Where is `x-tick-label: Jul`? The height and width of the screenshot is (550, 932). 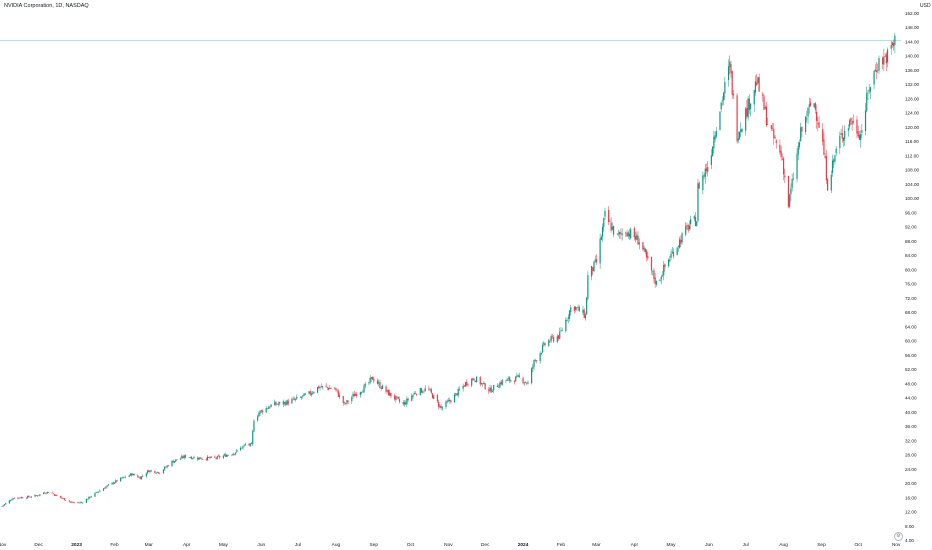 x-tick-label: Jul is located at coordinates (746, 545).